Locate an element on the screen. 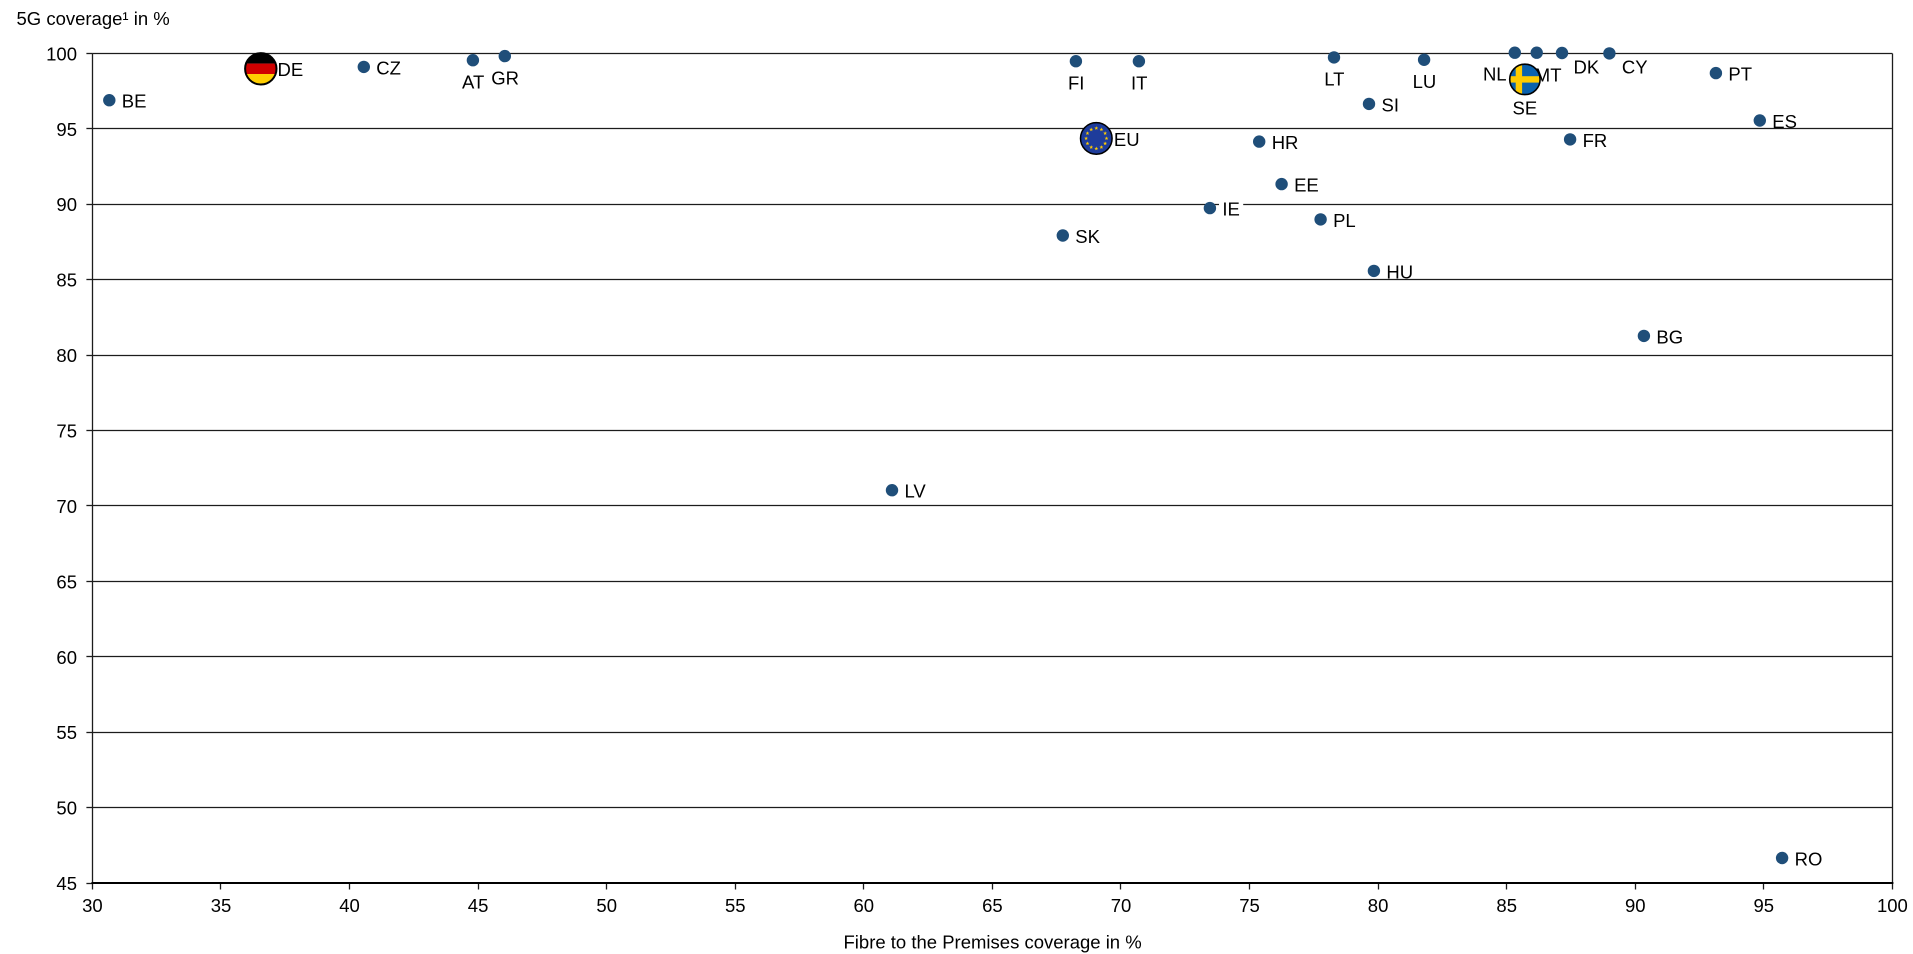  svg-text: SK is located at coordinates (1087, 236).